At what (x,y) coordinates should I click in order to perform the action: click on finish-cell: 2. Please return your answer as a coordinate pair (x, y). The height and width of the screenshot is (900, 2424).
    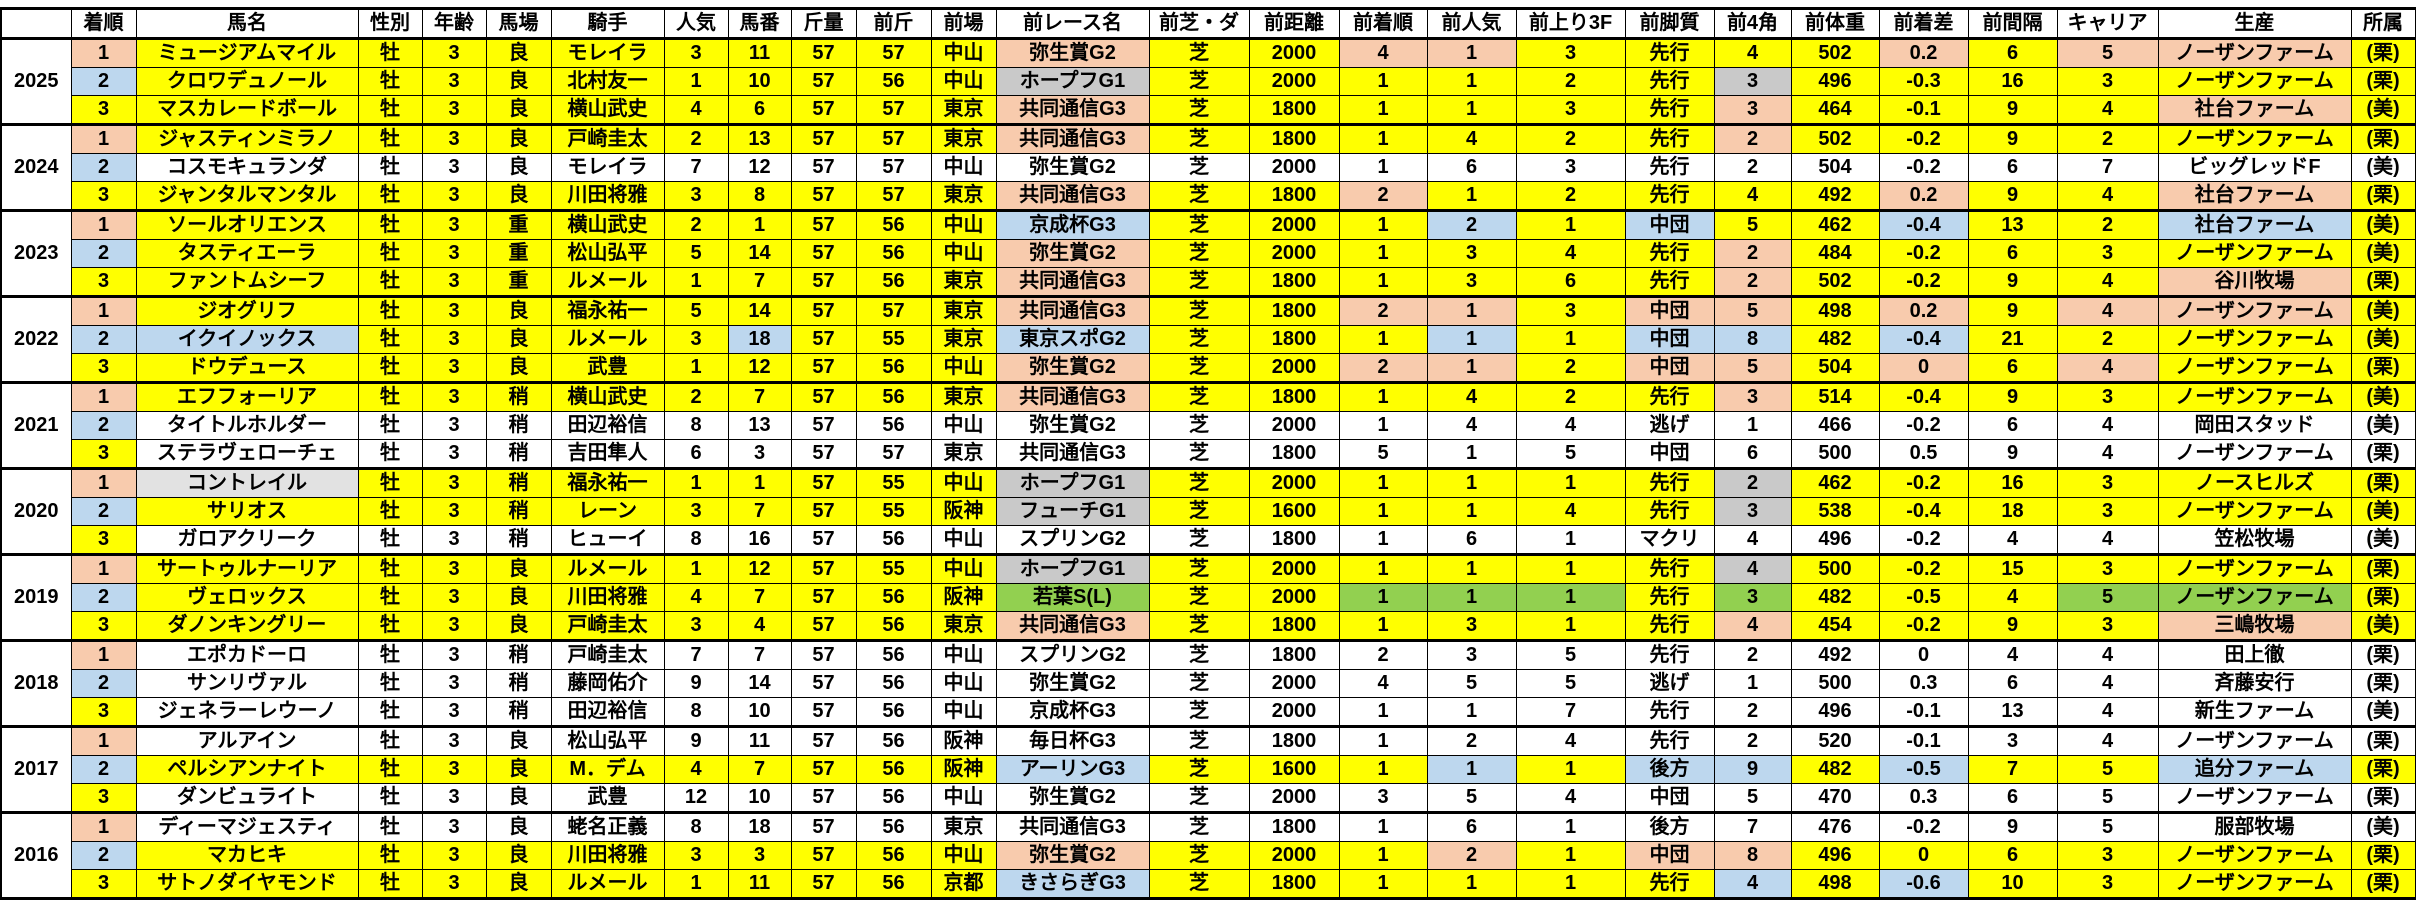
    Looking at the image, I should click on (103, 339).